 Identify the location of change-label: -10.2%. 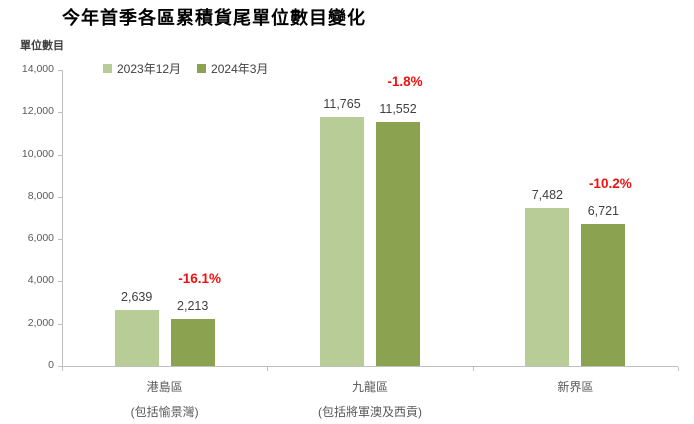
(610, 183).